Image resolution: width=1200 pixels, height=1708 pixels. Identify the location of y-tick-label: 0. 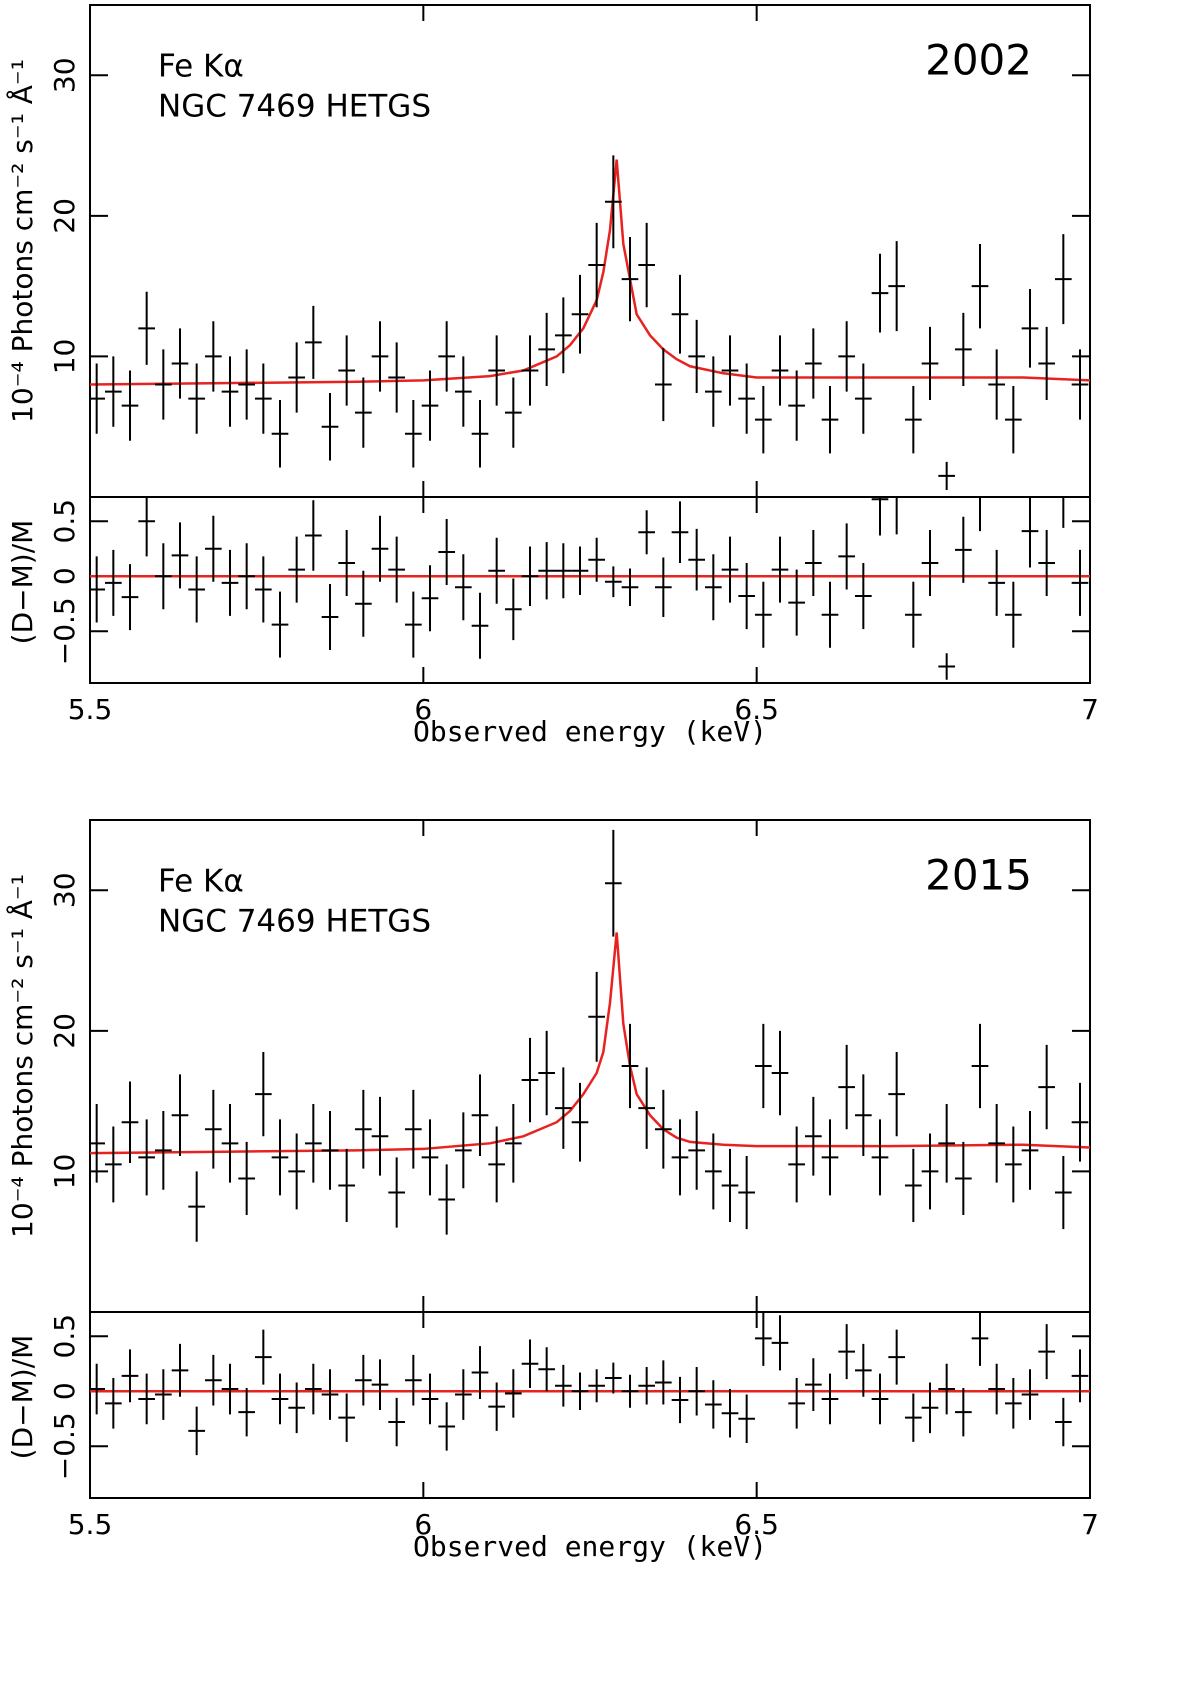
(64, 576).